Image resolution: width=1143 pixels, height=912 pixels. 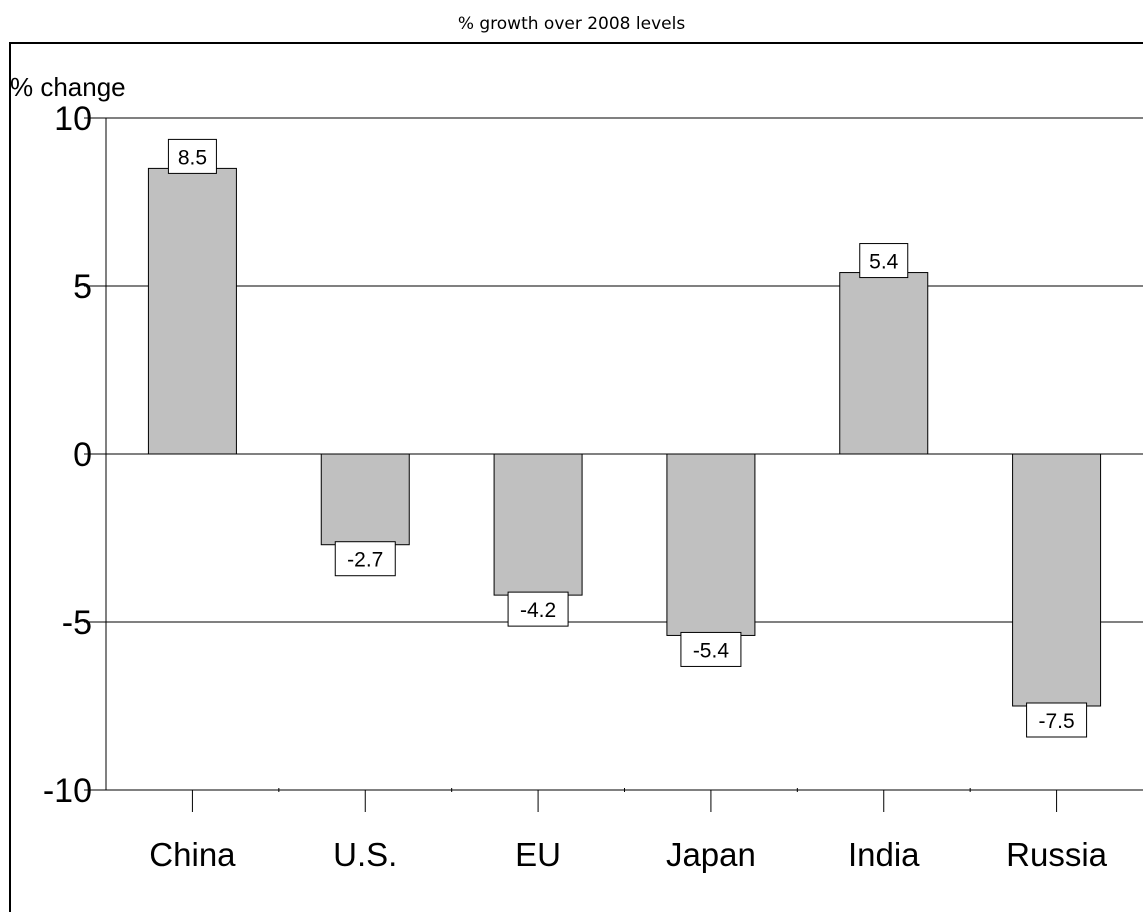 I want to click on data-label: 5.4, so click(x=884, y=262).